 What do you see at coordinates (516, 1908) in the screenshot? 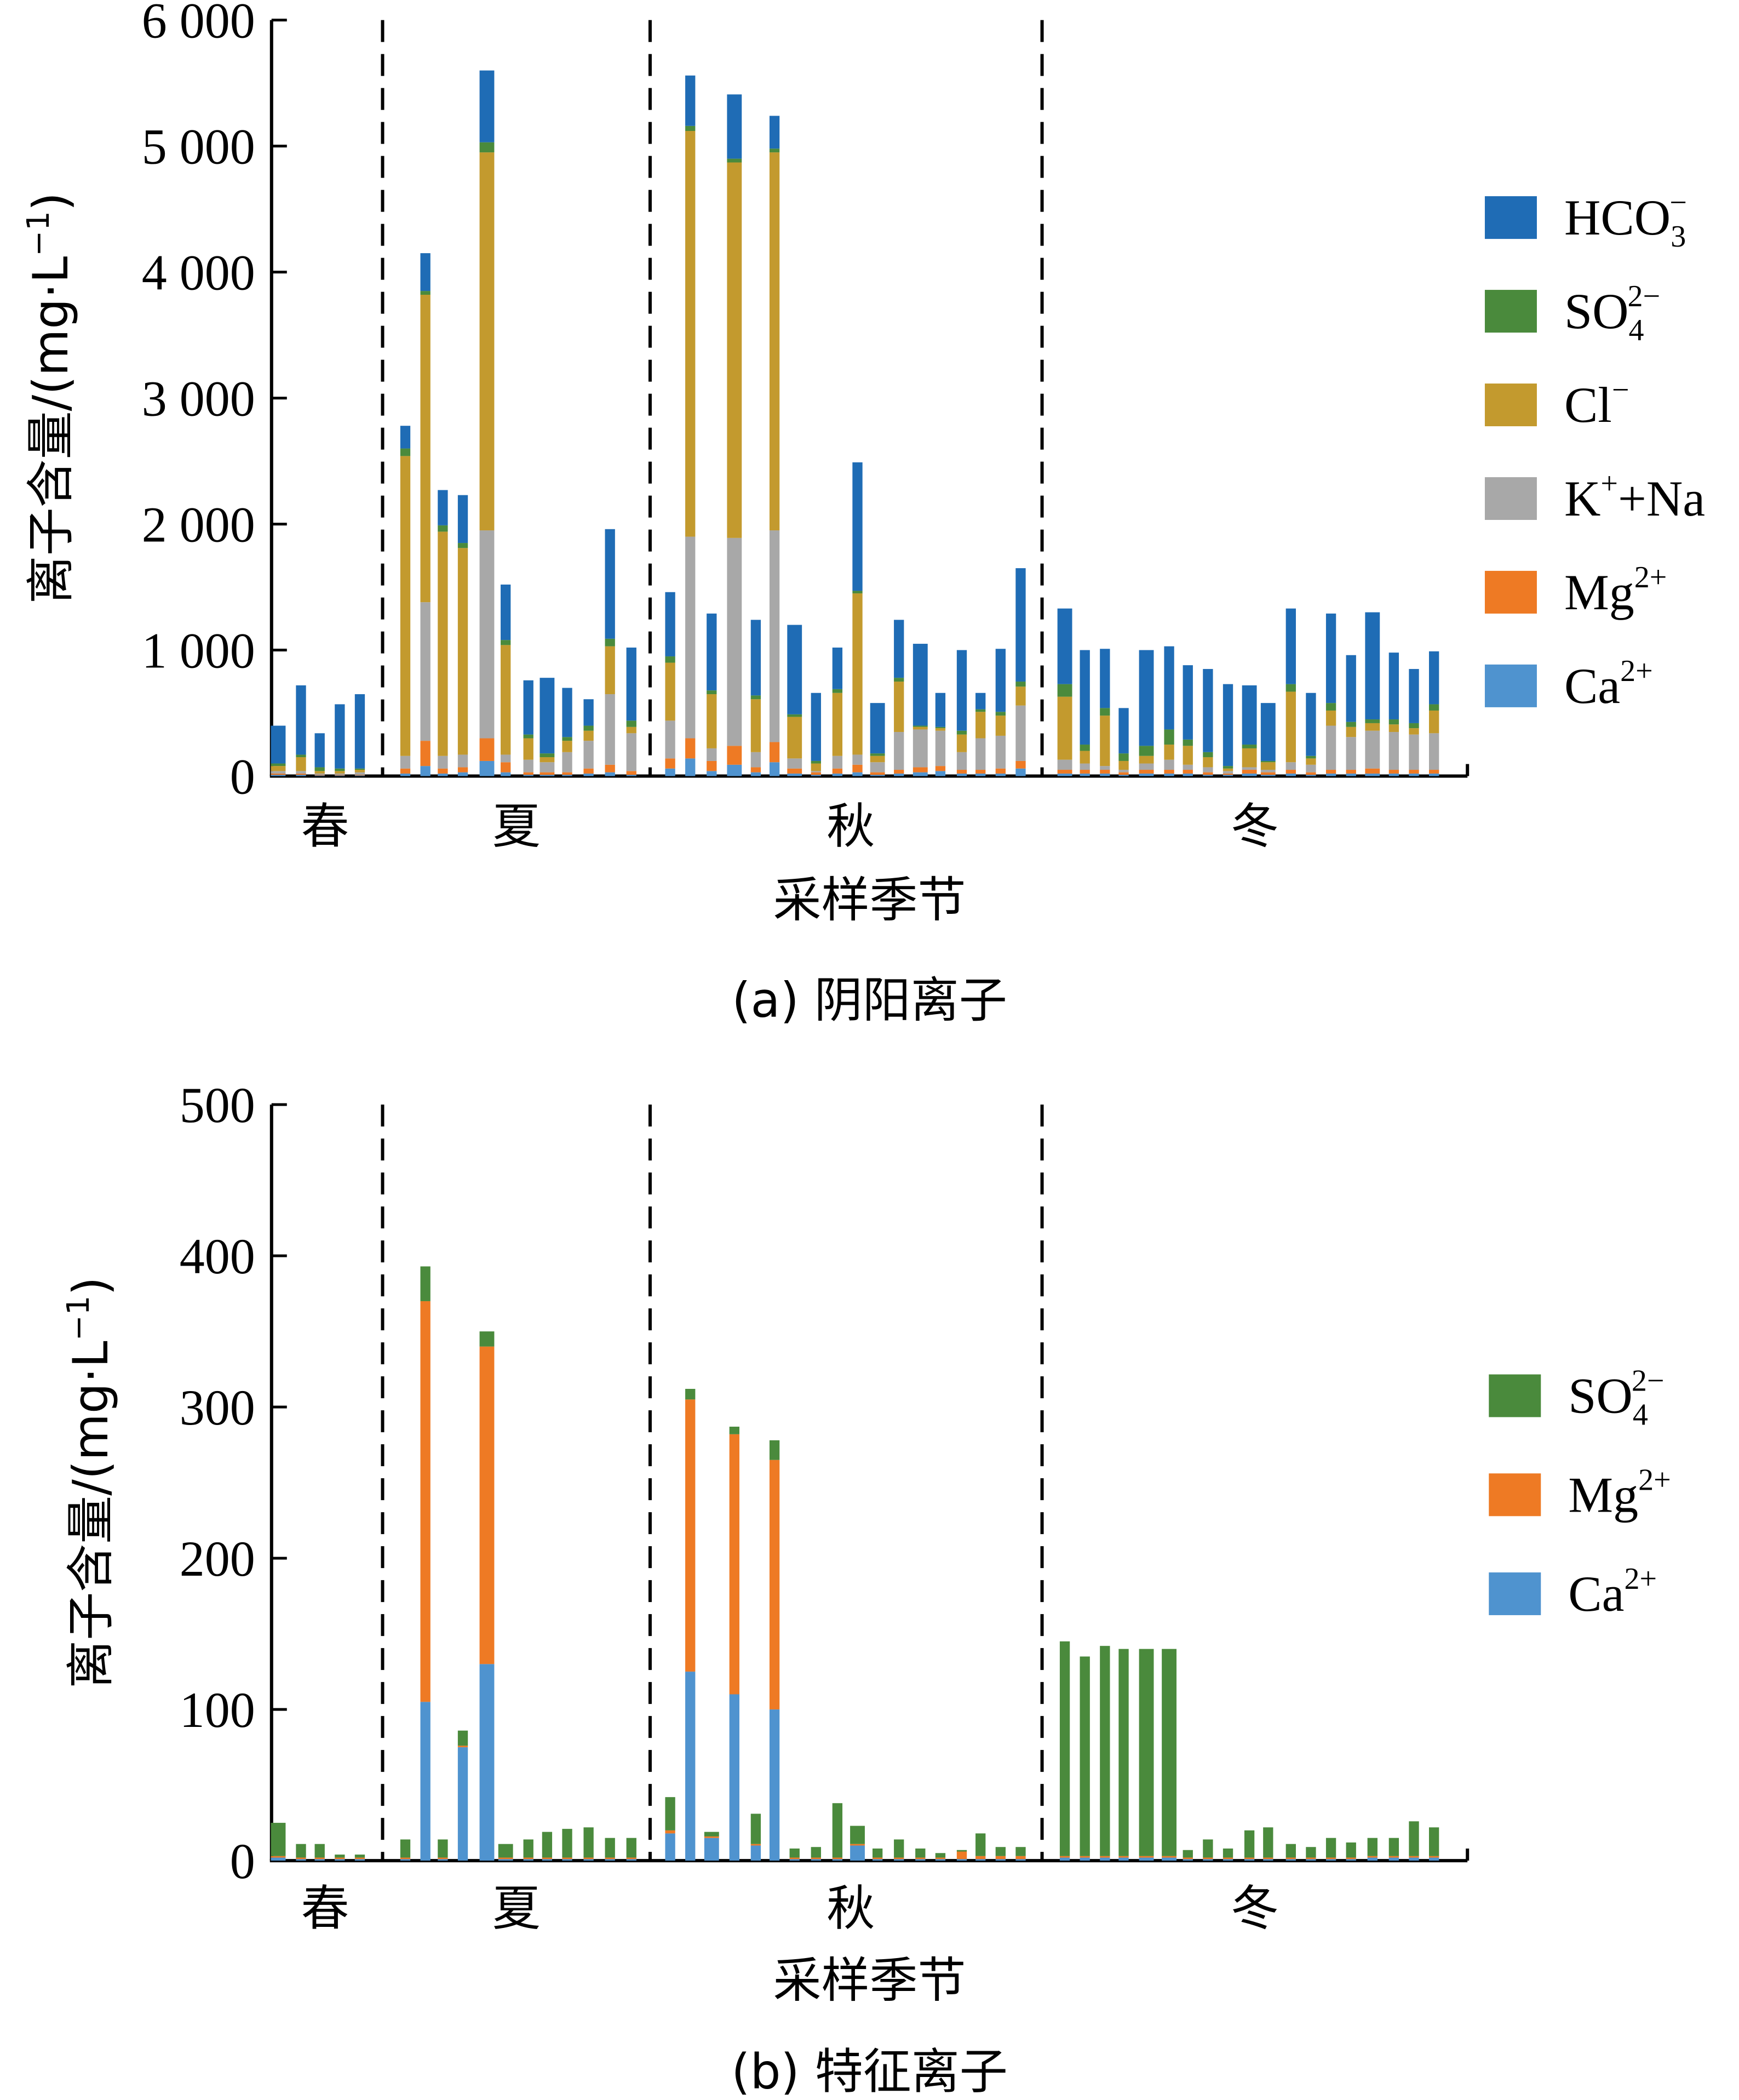
I see `x-tick-label-season: 夏` at bounding box center [516, 1908].